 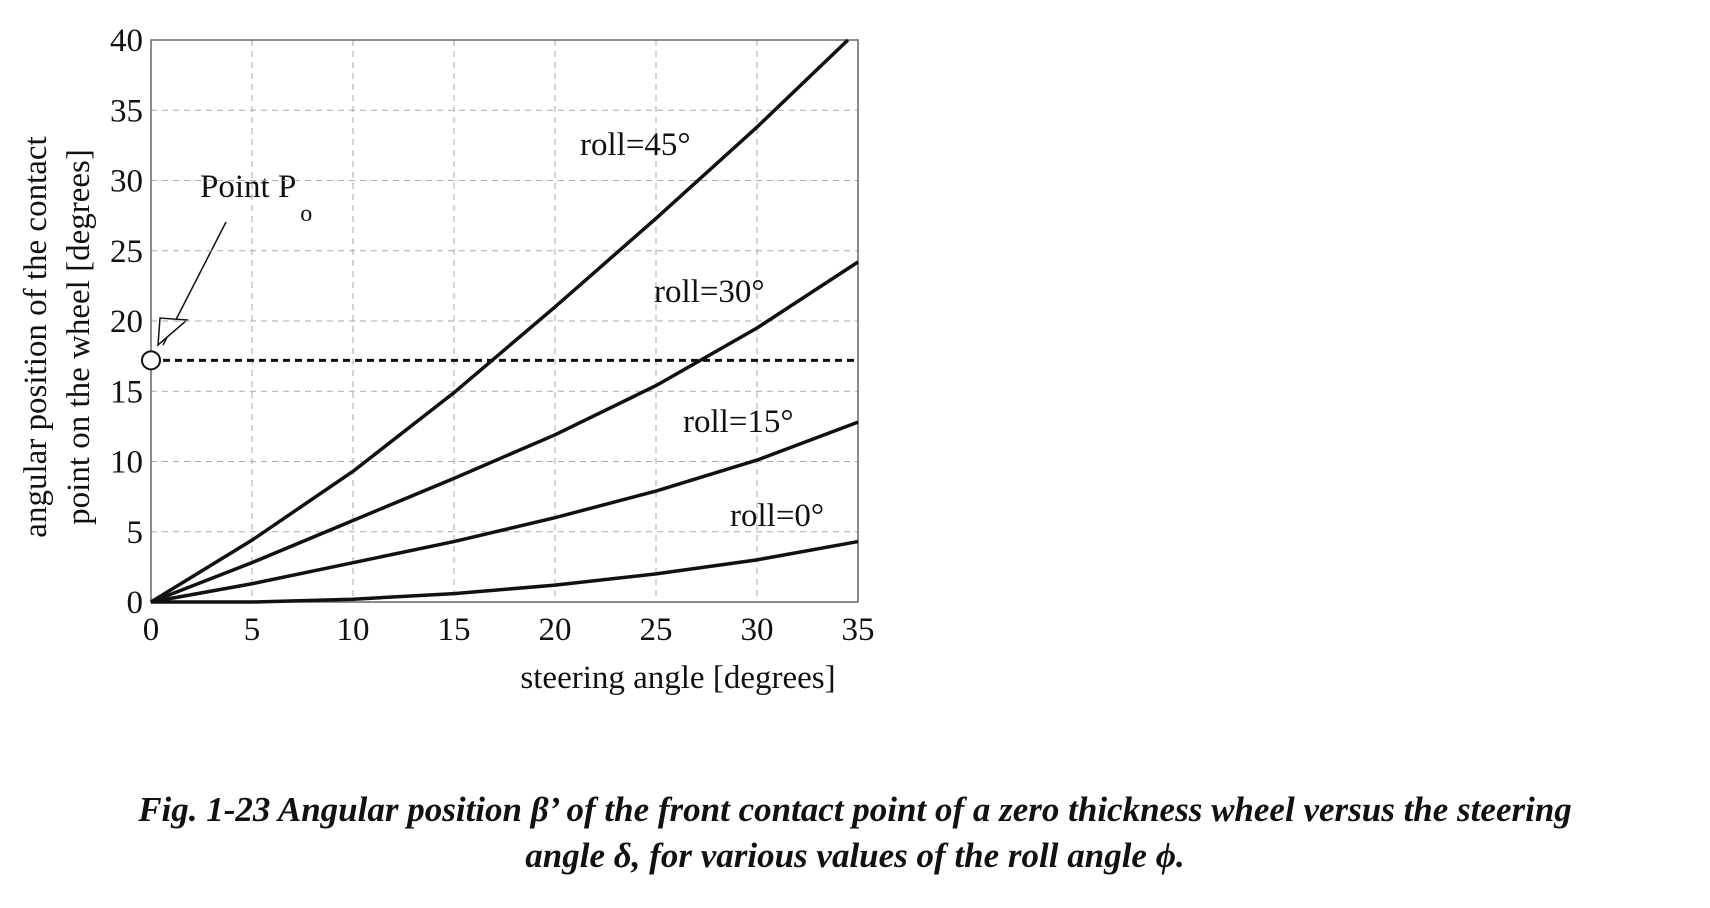 I want to click on annotation: Point Po, so click(x=256, y=198).